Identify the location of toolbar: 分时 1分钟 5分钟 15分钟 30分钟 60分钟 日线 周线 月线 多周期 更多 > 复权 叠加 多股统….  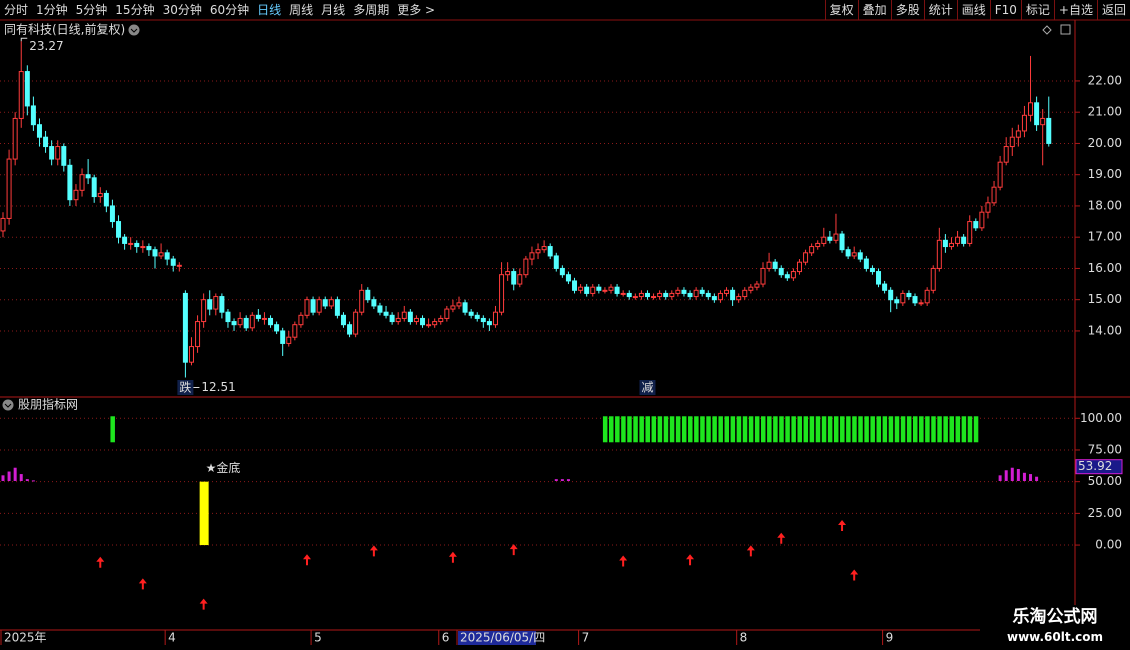
(565, 10).